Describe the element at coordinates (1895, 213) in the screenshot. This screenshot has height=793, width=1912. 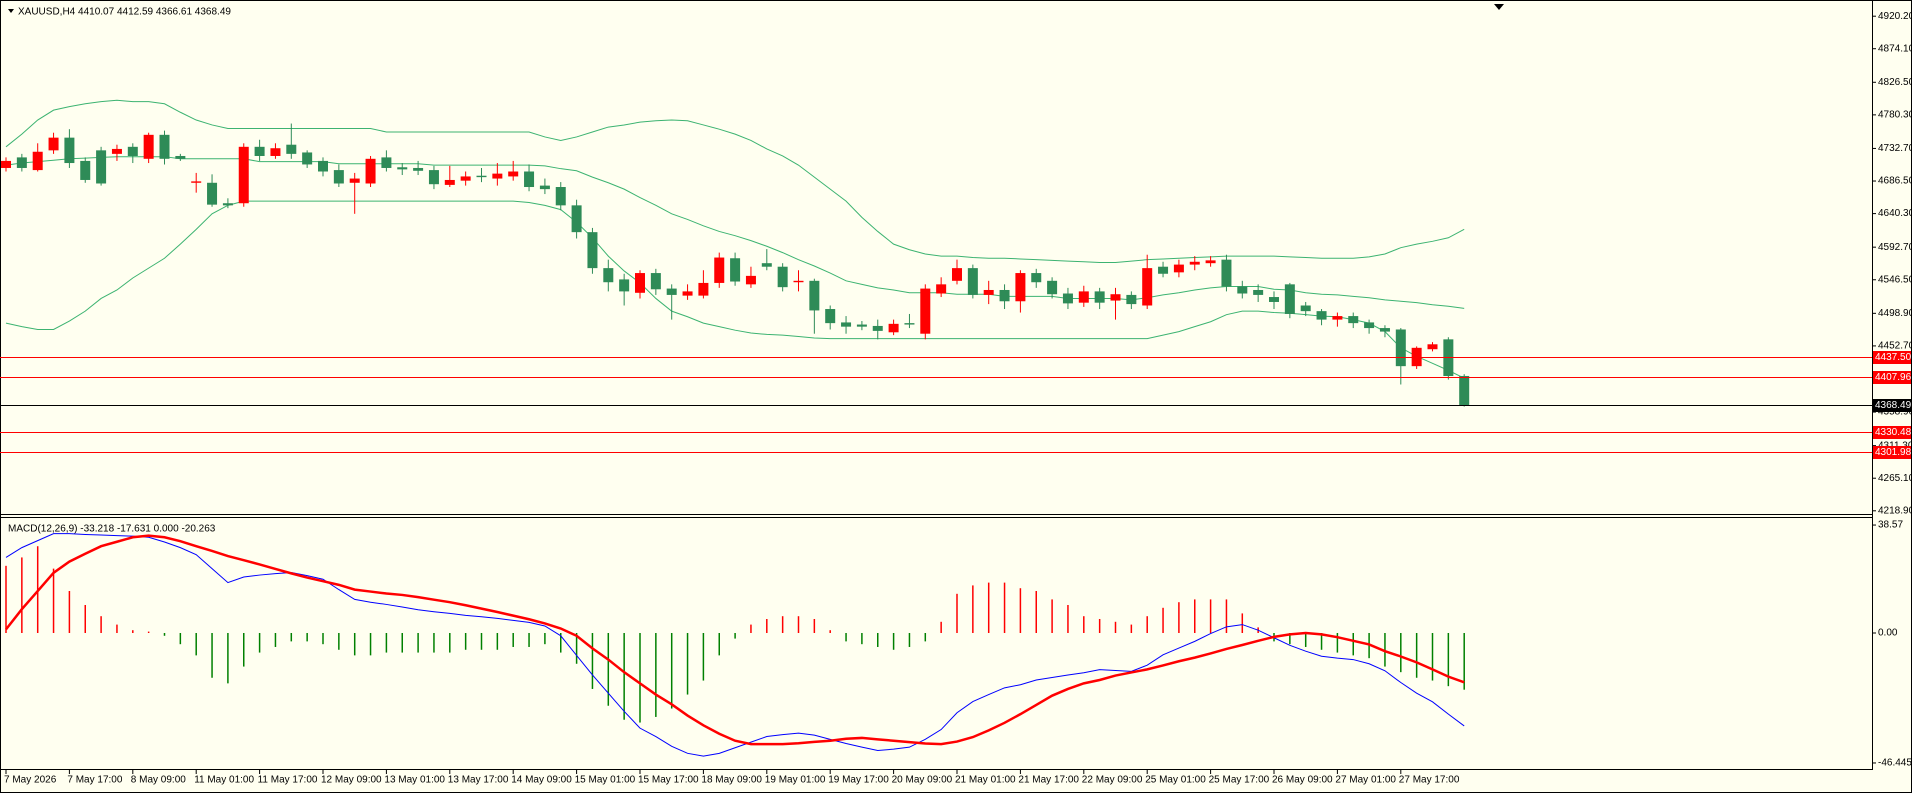
I see `y-tick-label: 4640.30` at that location.